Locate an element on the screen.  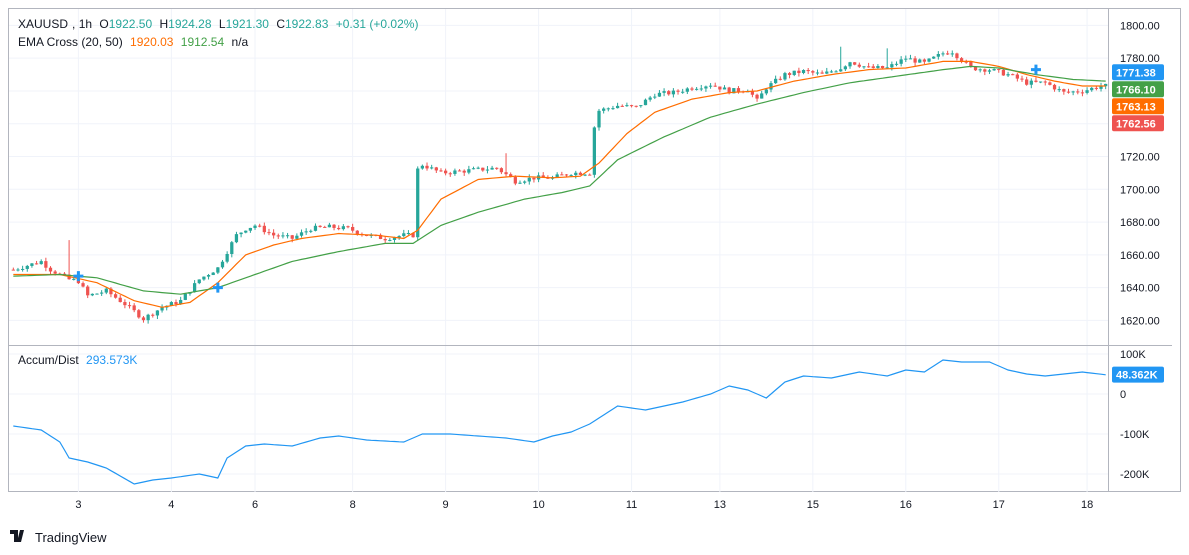
close-label: C is located at coordinates (280, 24).